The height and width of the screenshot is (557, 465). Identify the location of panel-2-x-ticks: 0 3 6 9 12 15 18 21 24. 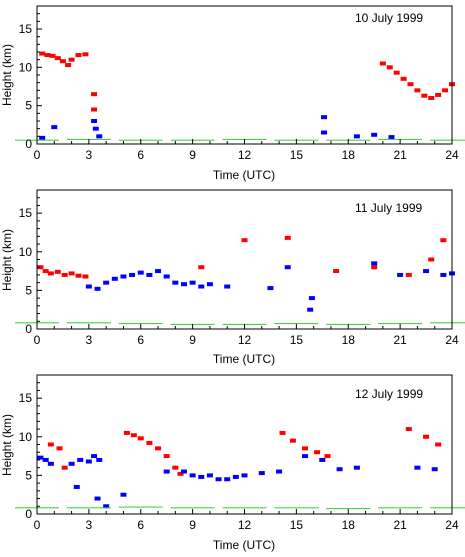
(246, 335).